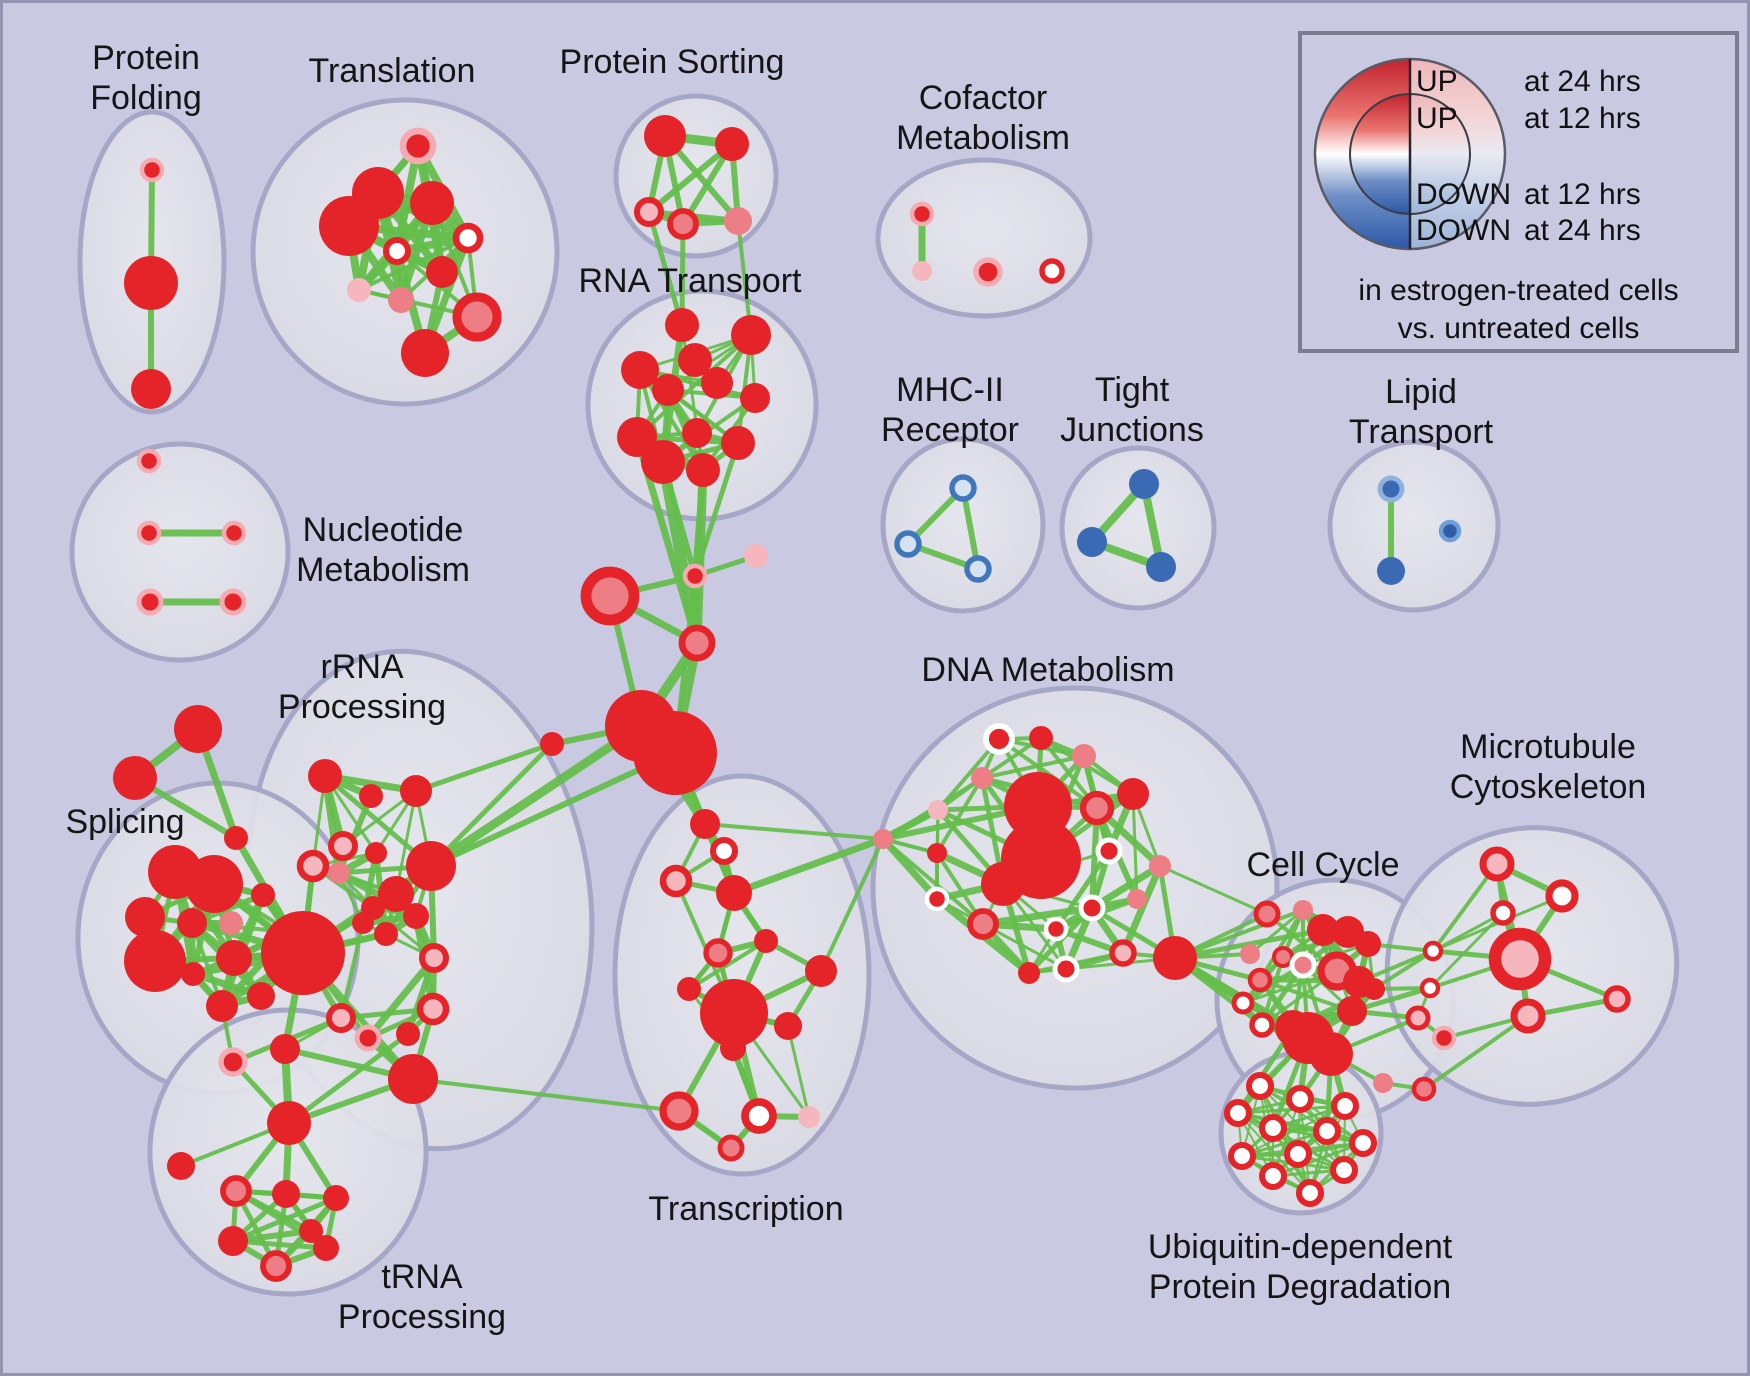  I want to click on edge-TC4-TC6, so click(727, 965).